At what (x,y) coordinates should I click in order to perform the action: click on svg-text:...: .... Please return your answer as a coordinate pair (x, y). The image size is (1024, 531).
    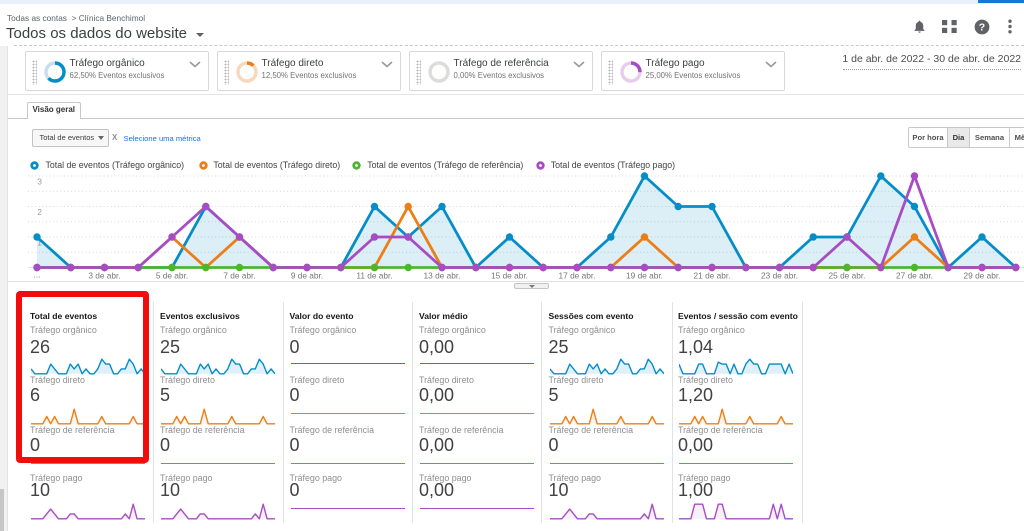
    Looking at the image, I should click on (37, 275).